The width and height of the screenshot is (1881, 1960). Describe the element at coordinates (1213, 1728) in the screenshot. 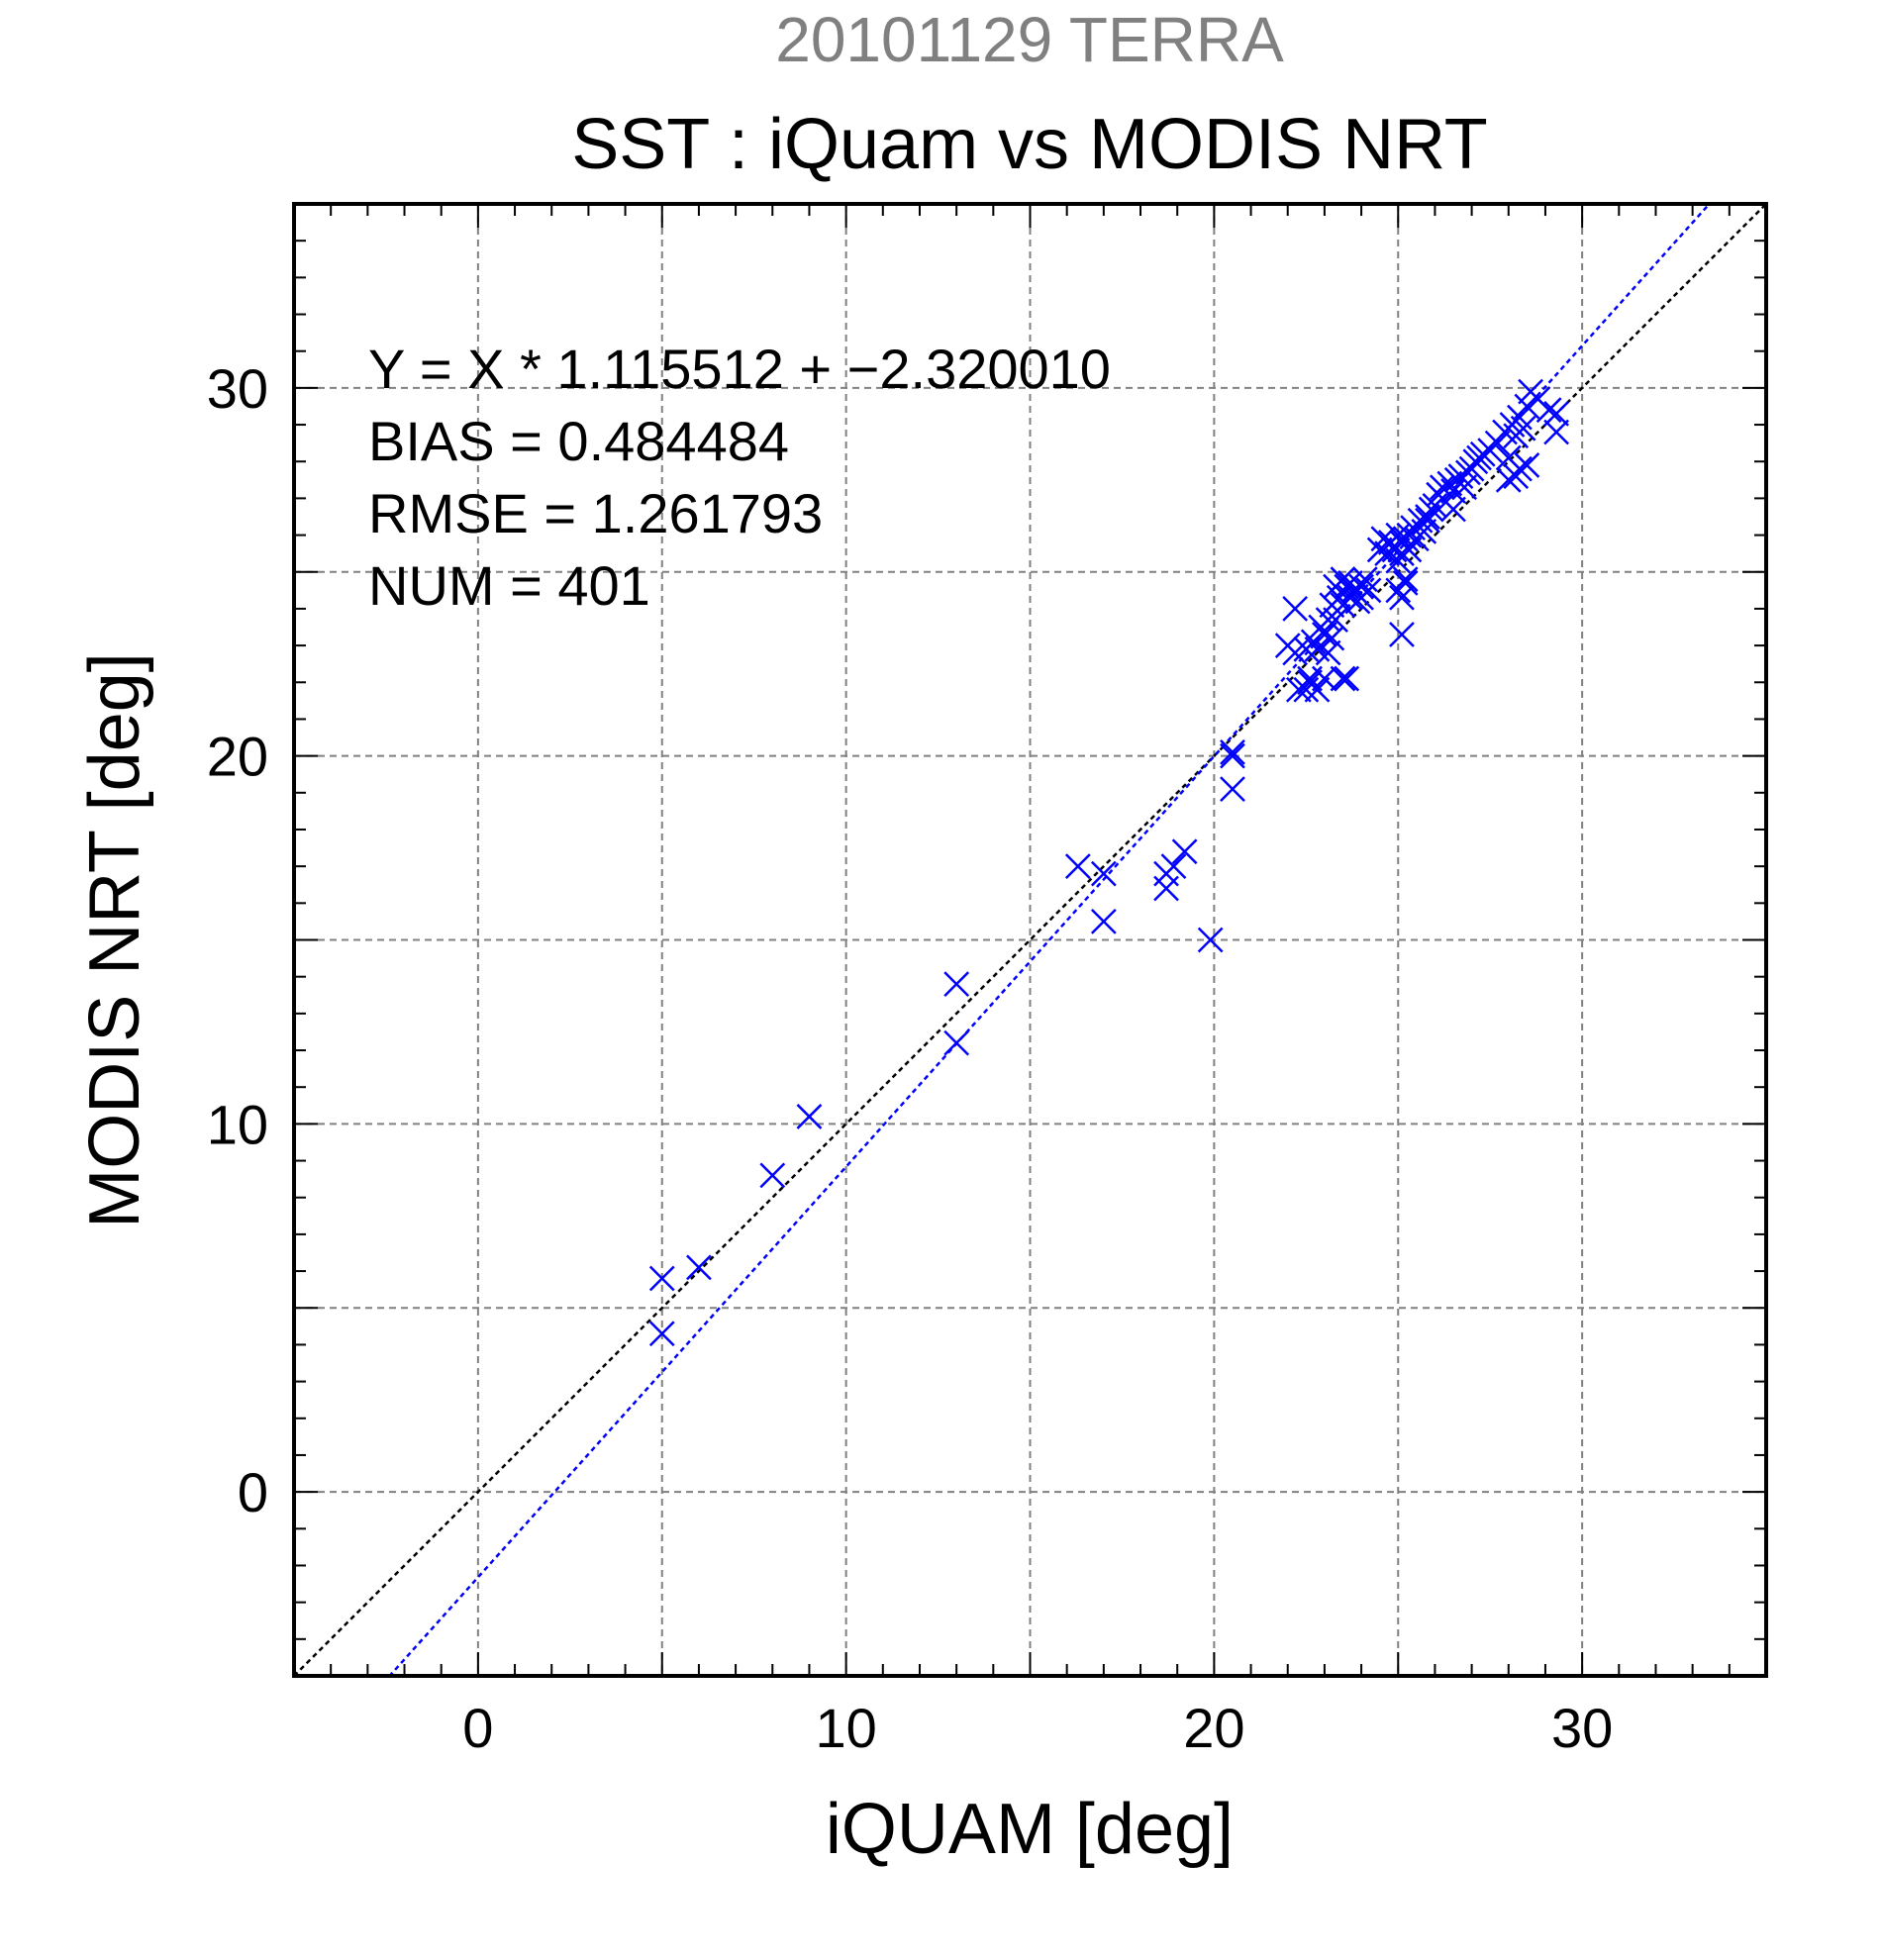

I see `x-tick-label: 20` at that location.